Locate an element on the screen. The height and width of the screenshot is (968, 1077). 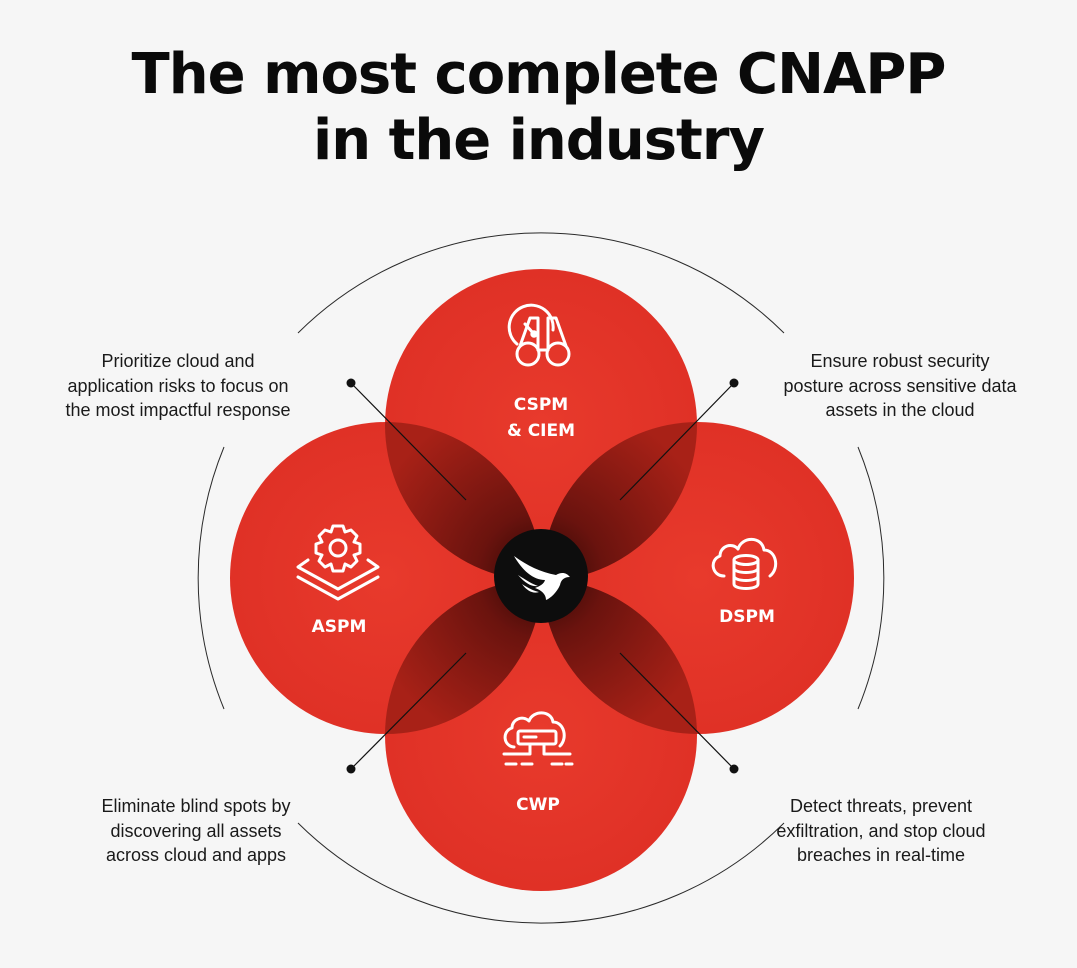
cloud-server-icon is located at coordinates (538, 738).